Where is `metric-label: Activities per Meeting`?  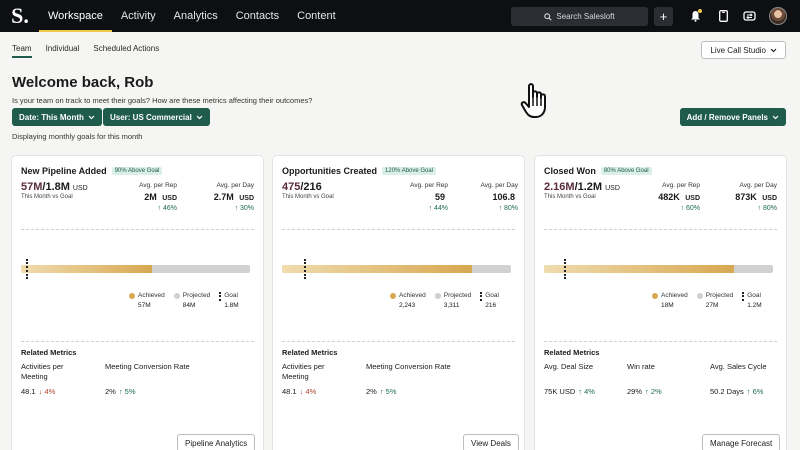 metric-label: Activities per Meeting is located at coordinates (303, 371).